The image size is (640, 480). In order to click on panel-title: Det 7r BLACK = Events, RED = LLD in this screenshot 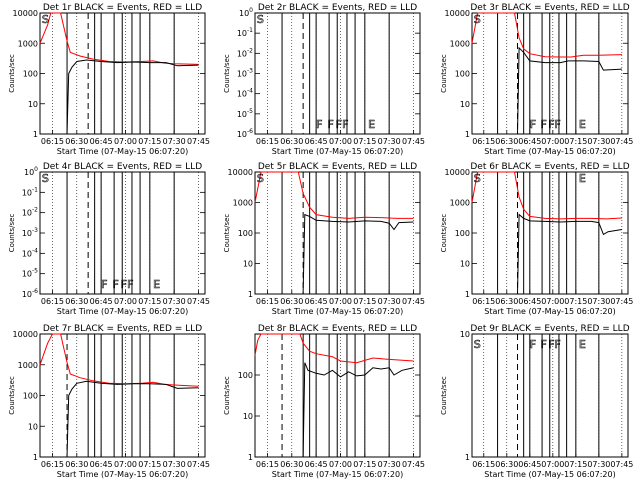, I will do `click(122, 329)`.